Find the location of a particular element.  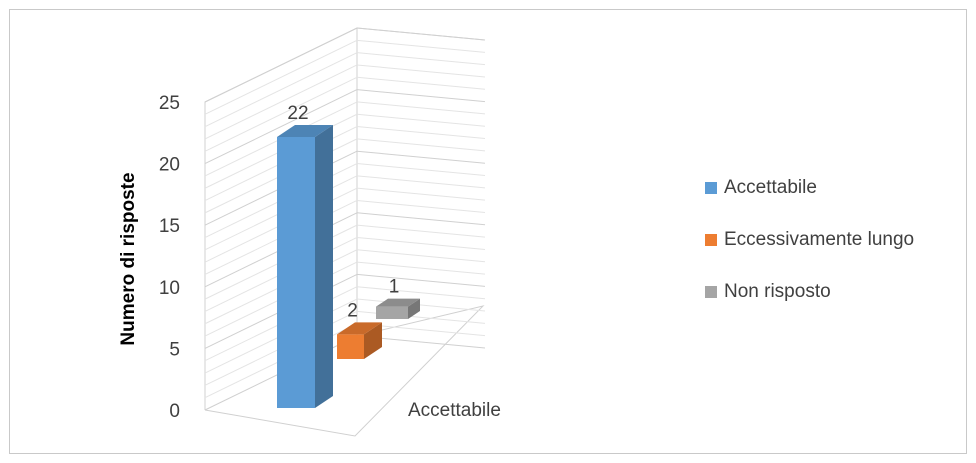

legend-item-non-risposto: Non risposto is located at coordinates (809, 292).